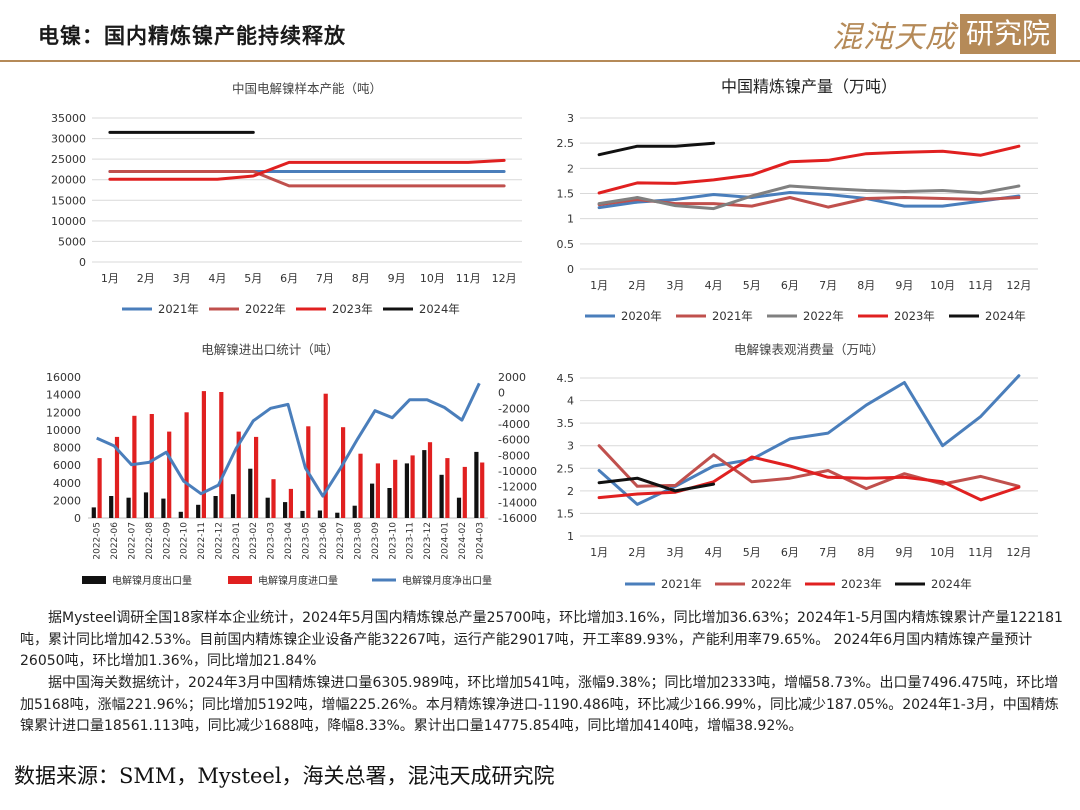 Image resolution: width=1080 pixels, height=810 pixels. I want to click on x-tick-label: 2月, so click(146, 278).